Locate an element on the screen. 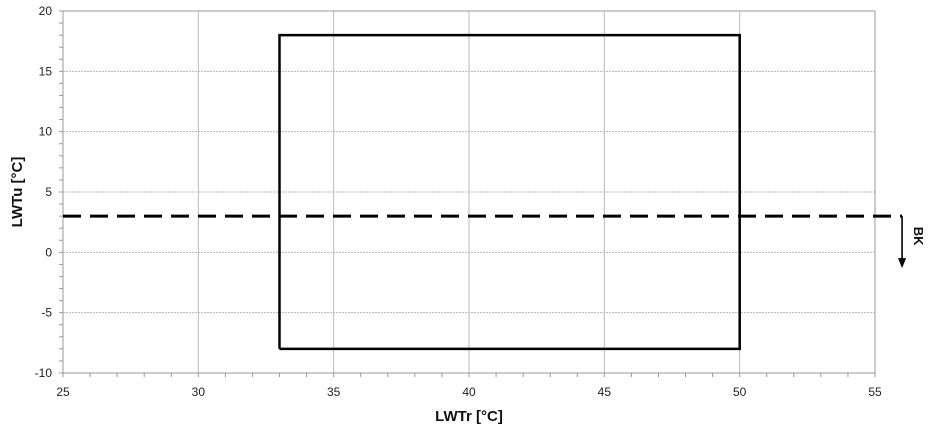  y-tick-label: 20 is located at coordinates (46, 11).